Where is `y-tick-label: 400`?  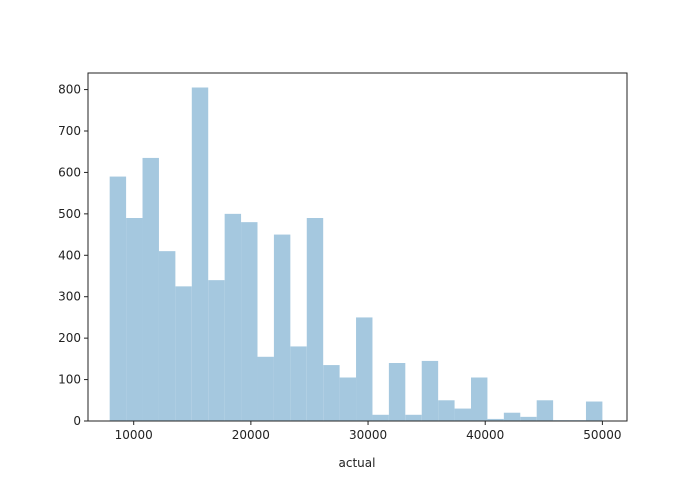 y-tick-label: 400 is located at coordinates (69, 255).